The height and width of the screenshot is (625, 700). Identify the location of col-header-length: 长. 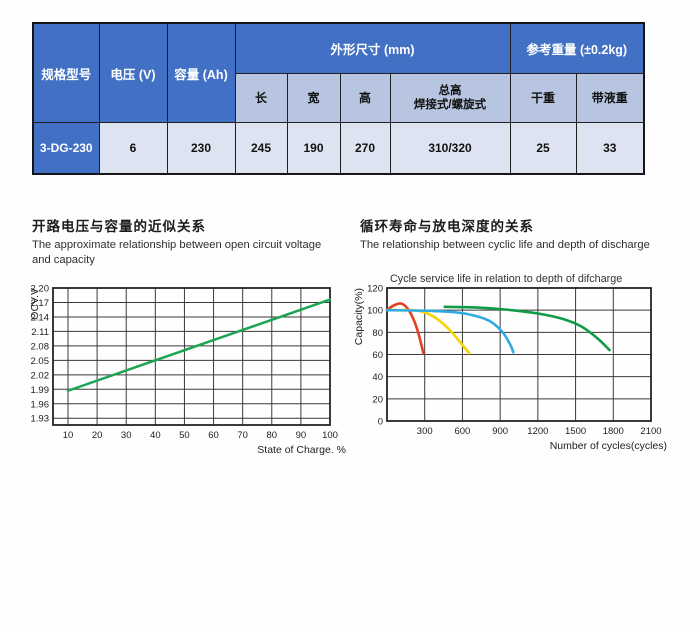
(261, 97).